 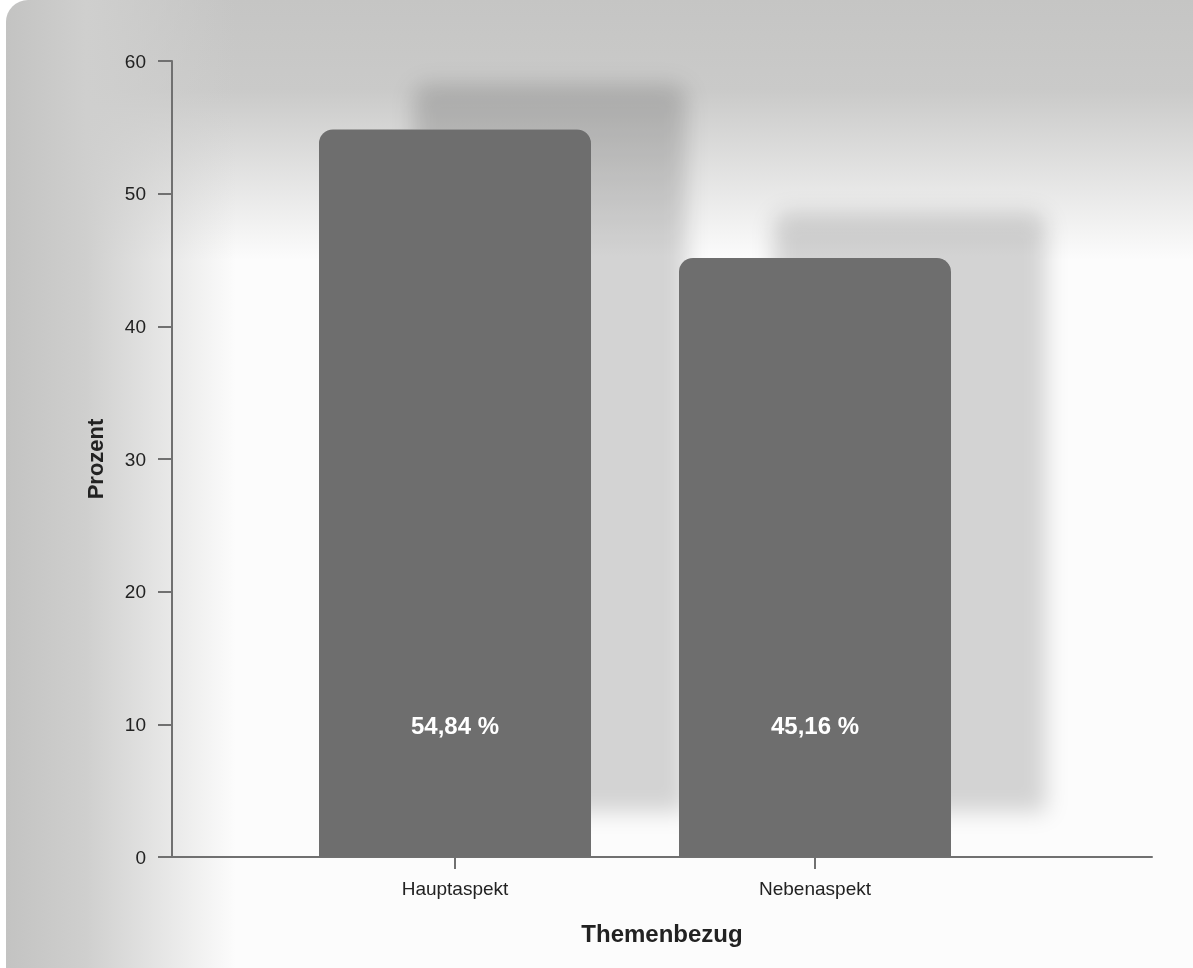 I want to click on x-tick-label: Nebenaspekt, so click(x=815, y=888).